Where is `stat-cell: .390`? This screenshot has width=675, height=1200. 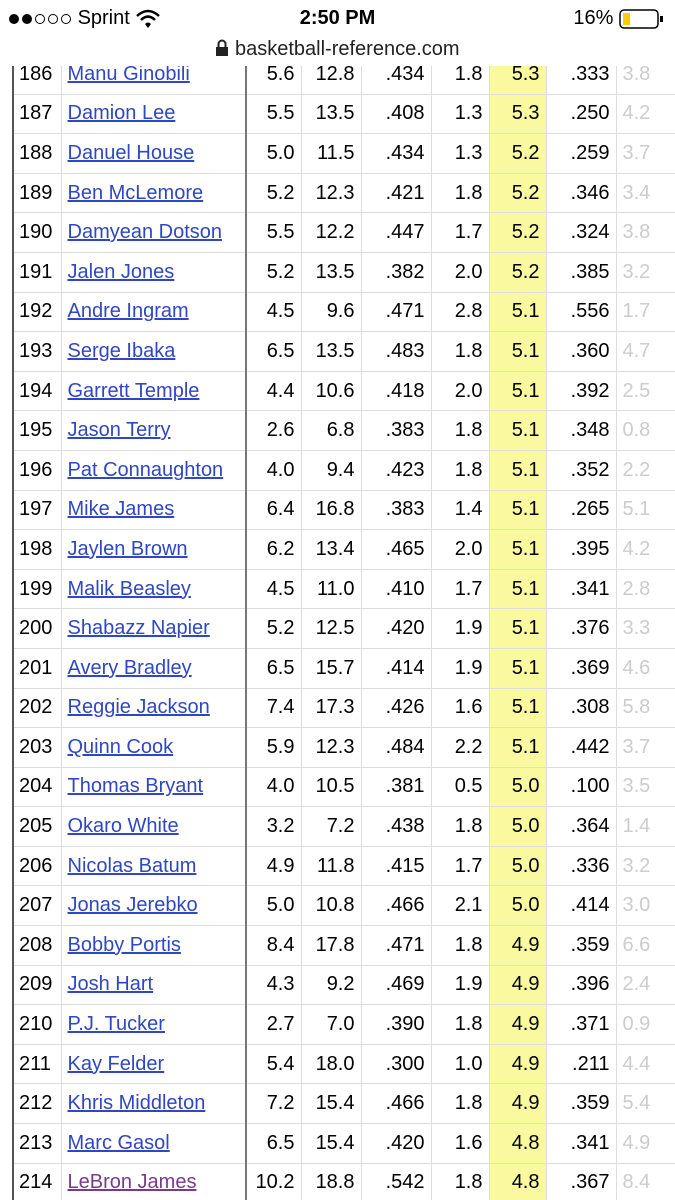 stat-cell: .390 is located at coordinates (396, 1024).